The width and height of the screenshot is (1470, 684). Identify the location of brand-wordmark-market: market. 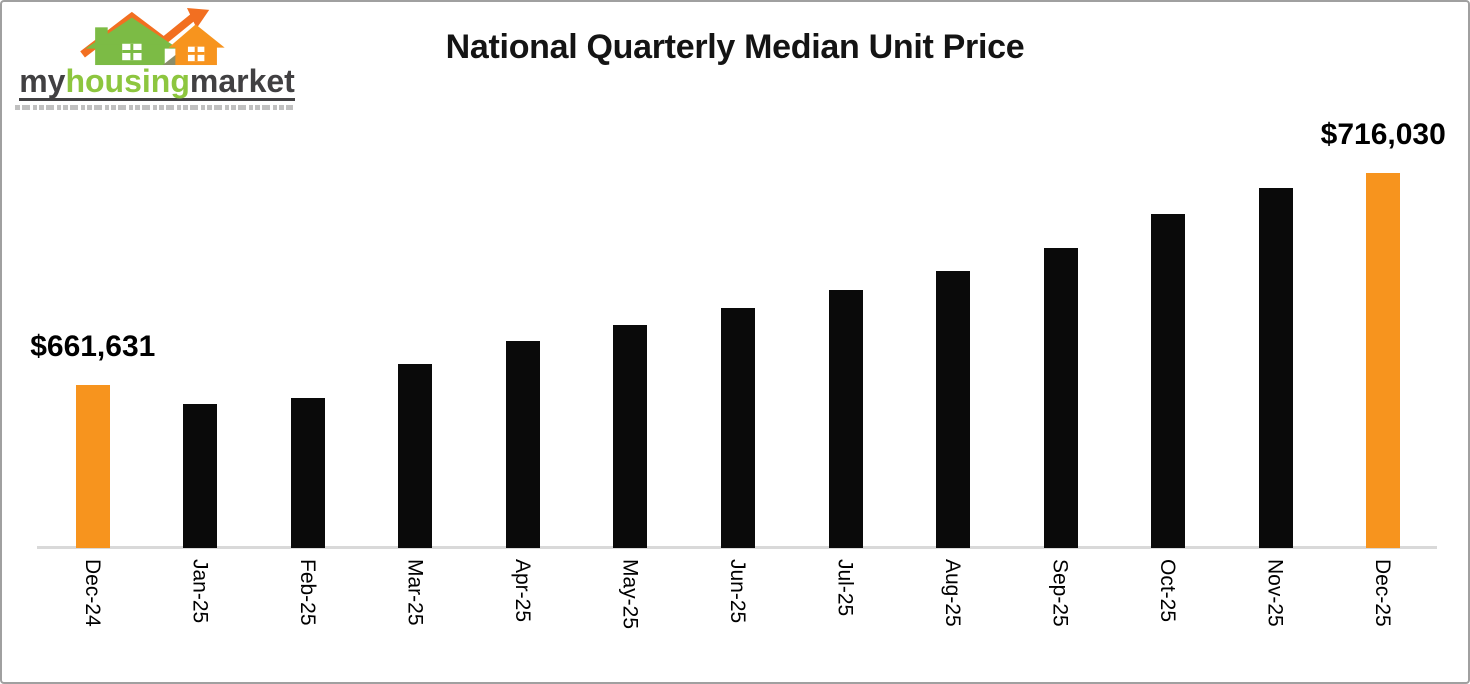
(242, 81).